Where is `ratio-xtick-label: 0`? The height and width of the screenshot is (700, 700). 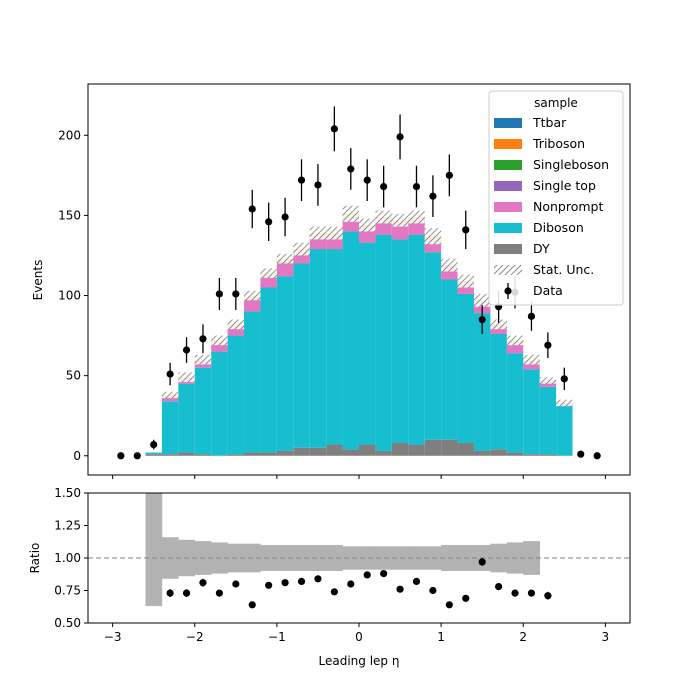
ratio-xtick-label: 0 is located at coordinates (359, 637).